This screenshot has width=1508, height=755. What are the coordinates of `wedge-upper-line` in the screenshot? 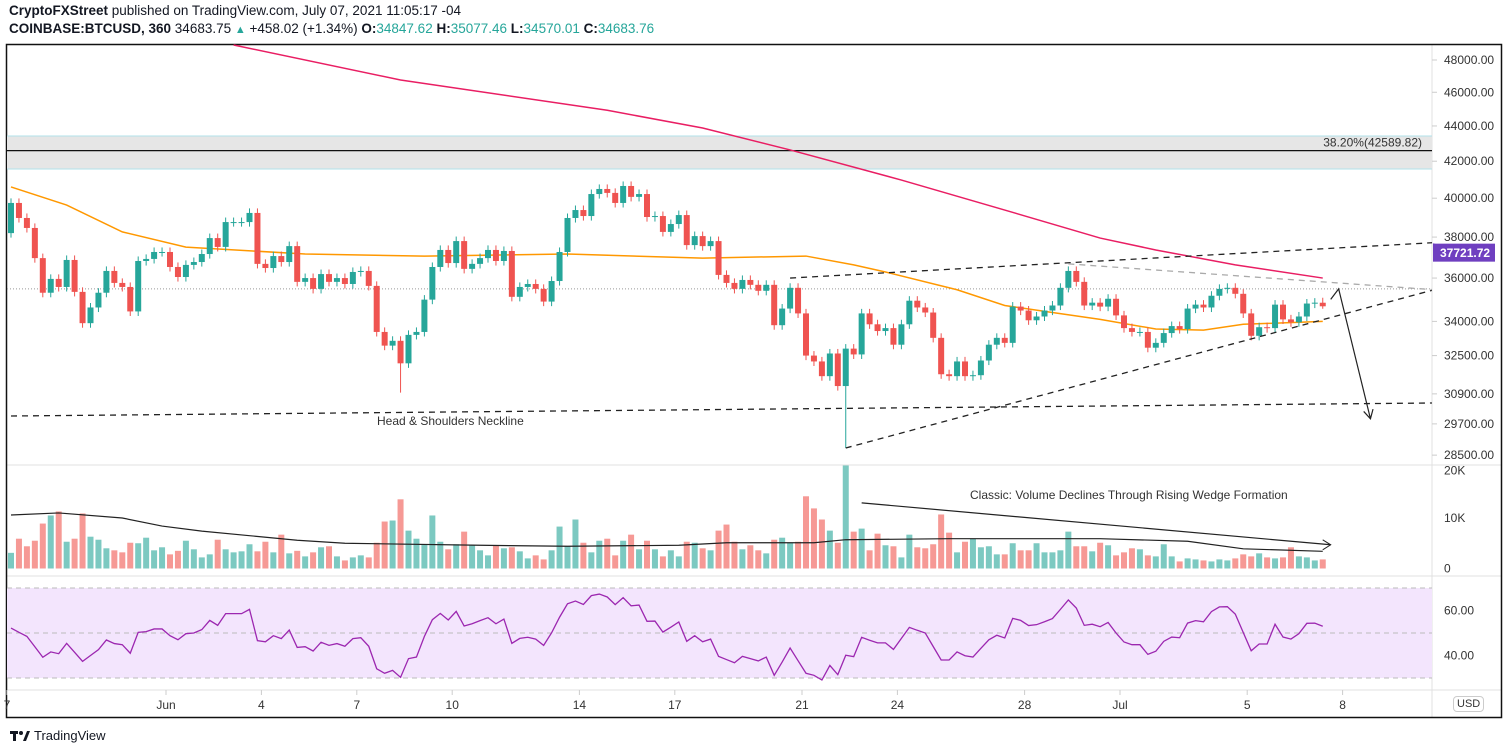 It's located at (1112, 260).